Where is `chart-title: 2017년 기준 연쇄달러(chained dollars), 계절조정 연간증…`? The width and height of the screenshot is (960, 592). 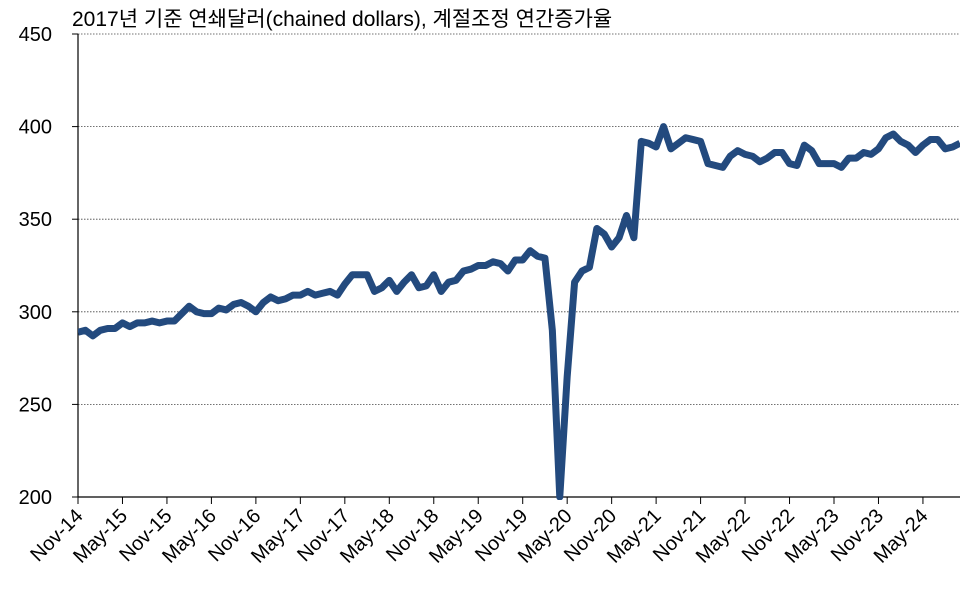 chart-title: 2017년 기준 연쇄달러(chained dollars), 계절조정 연간증… is located at coordinates (342, 19).